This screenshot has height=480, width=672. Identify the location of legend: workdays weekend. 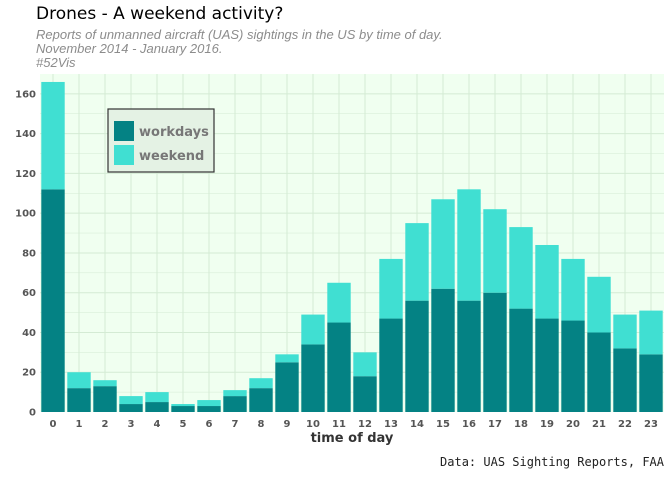
(161, 140).